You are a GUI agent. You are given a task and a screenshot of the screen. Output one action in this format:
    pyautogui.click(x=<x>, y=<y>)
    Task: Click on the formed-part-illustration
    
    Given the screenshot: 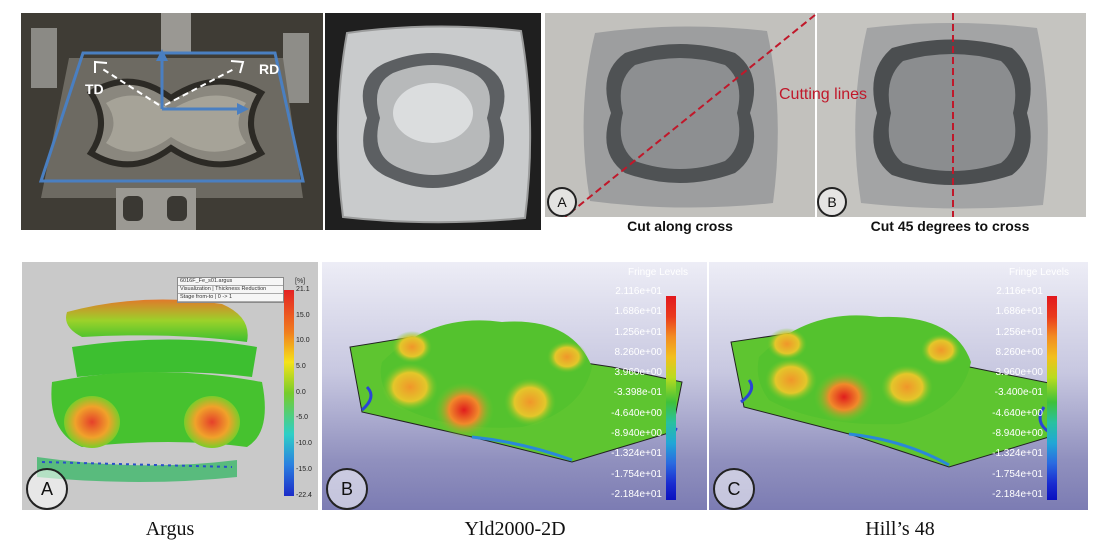 What is the action you would take?
    pyautogui.click(x=433, y=121)
    